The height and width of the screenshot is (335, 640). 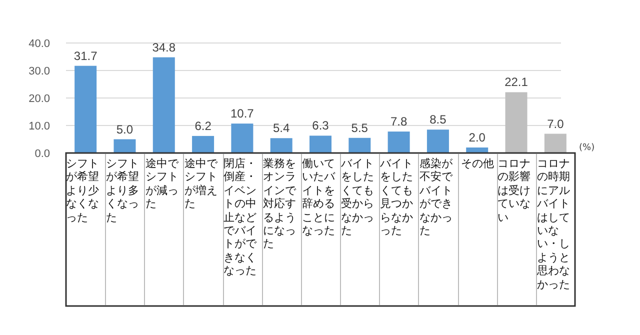 I want to click on x-tick-label: シフトが希望より少なくなった, so click(x=83, y=191).